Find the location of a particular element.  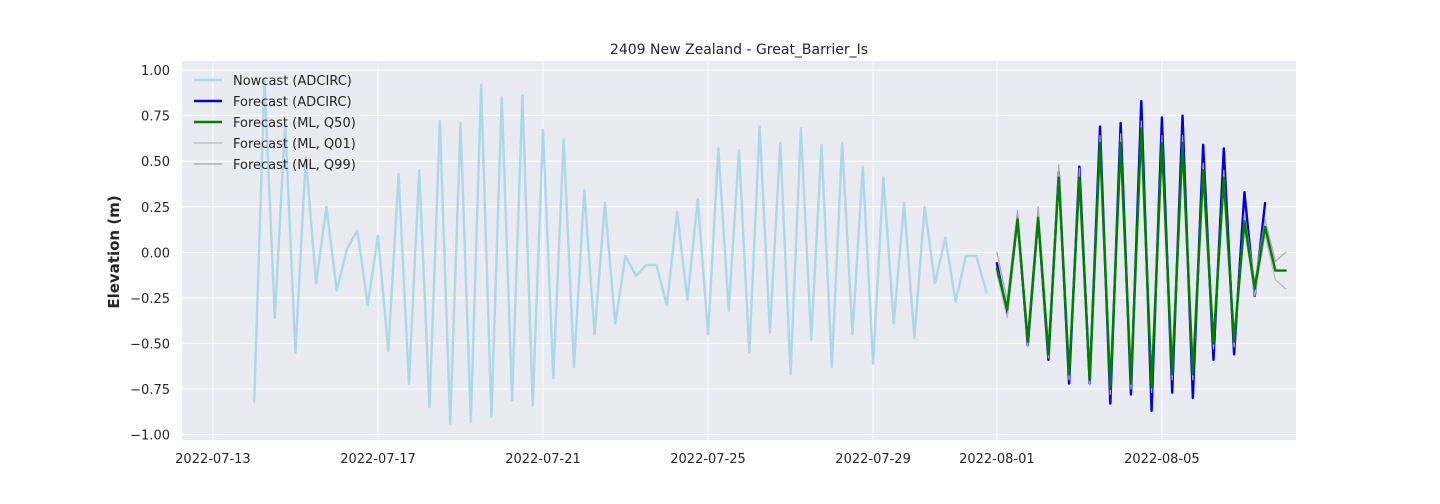

x-tick-label: 2022-07-17 is located at coordinates (378, 459).